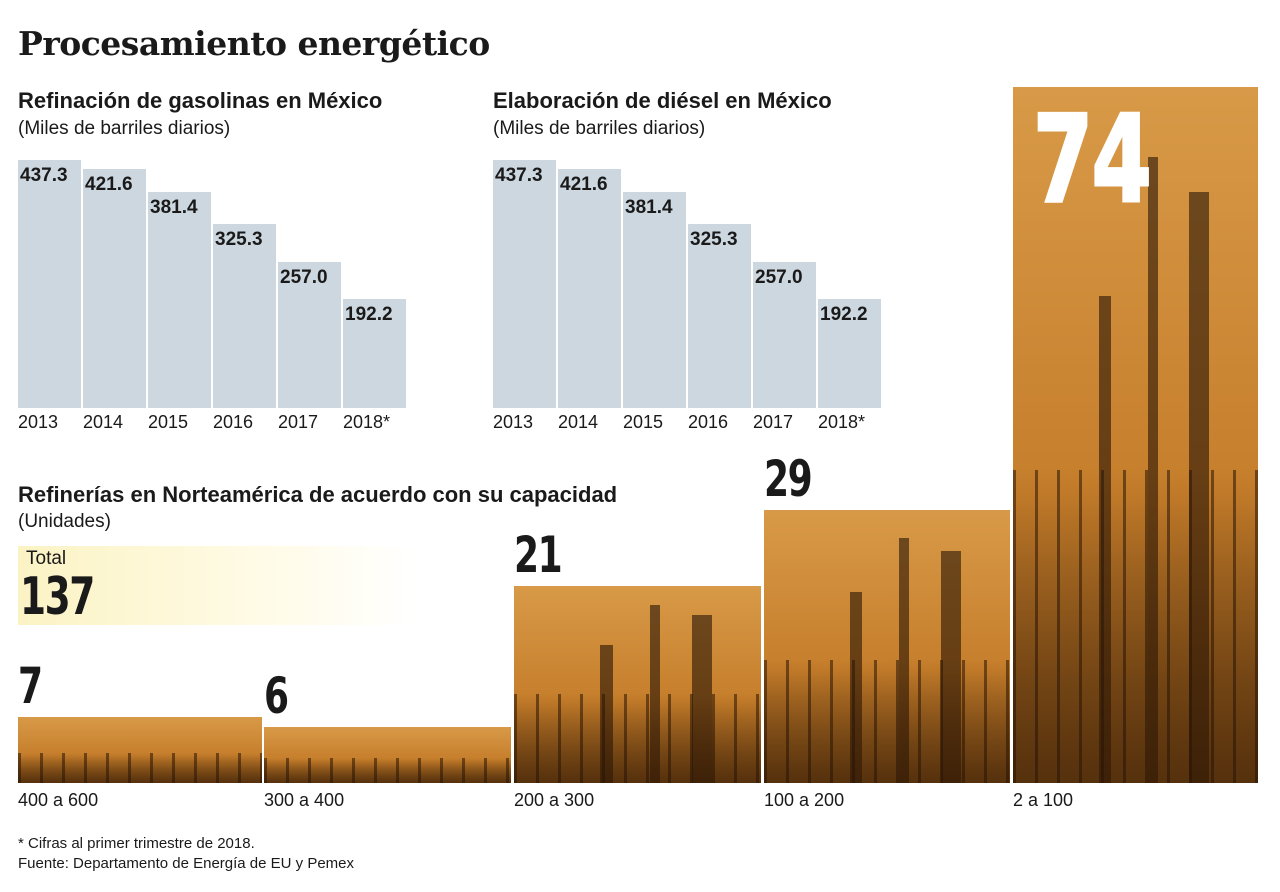  Describe the element at coordinates (254, 43) in the screenshot. I see `page-title: Procesamiento energético` at that location.